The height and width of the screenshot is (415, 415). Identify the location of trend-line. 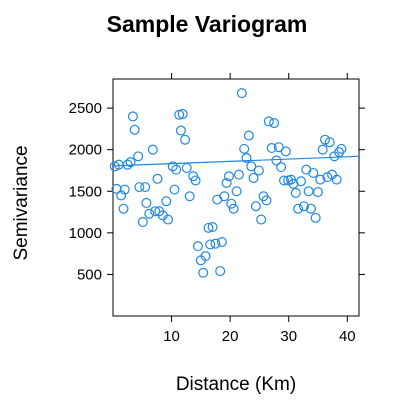
(236, 161).